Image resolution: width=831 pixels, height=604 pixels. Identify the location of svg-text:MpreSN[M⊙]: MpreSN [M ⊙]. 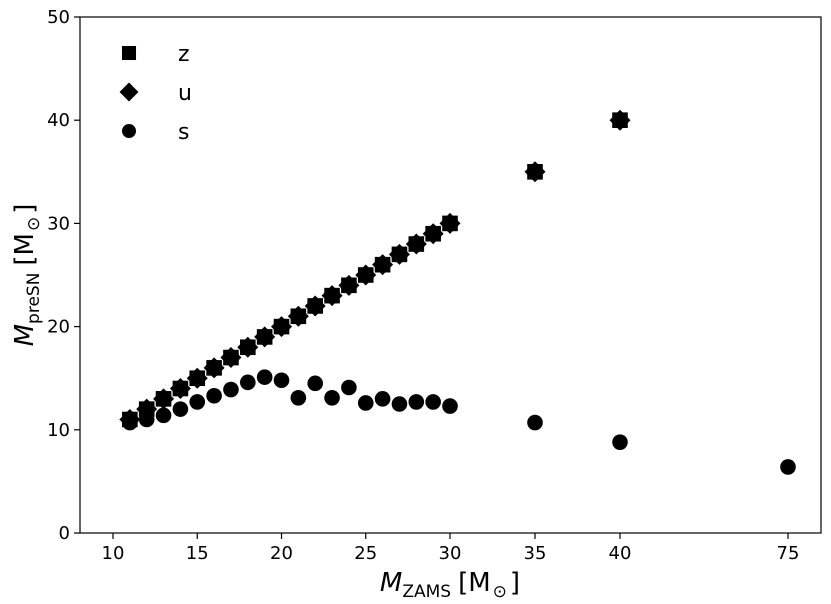
(27, 275).